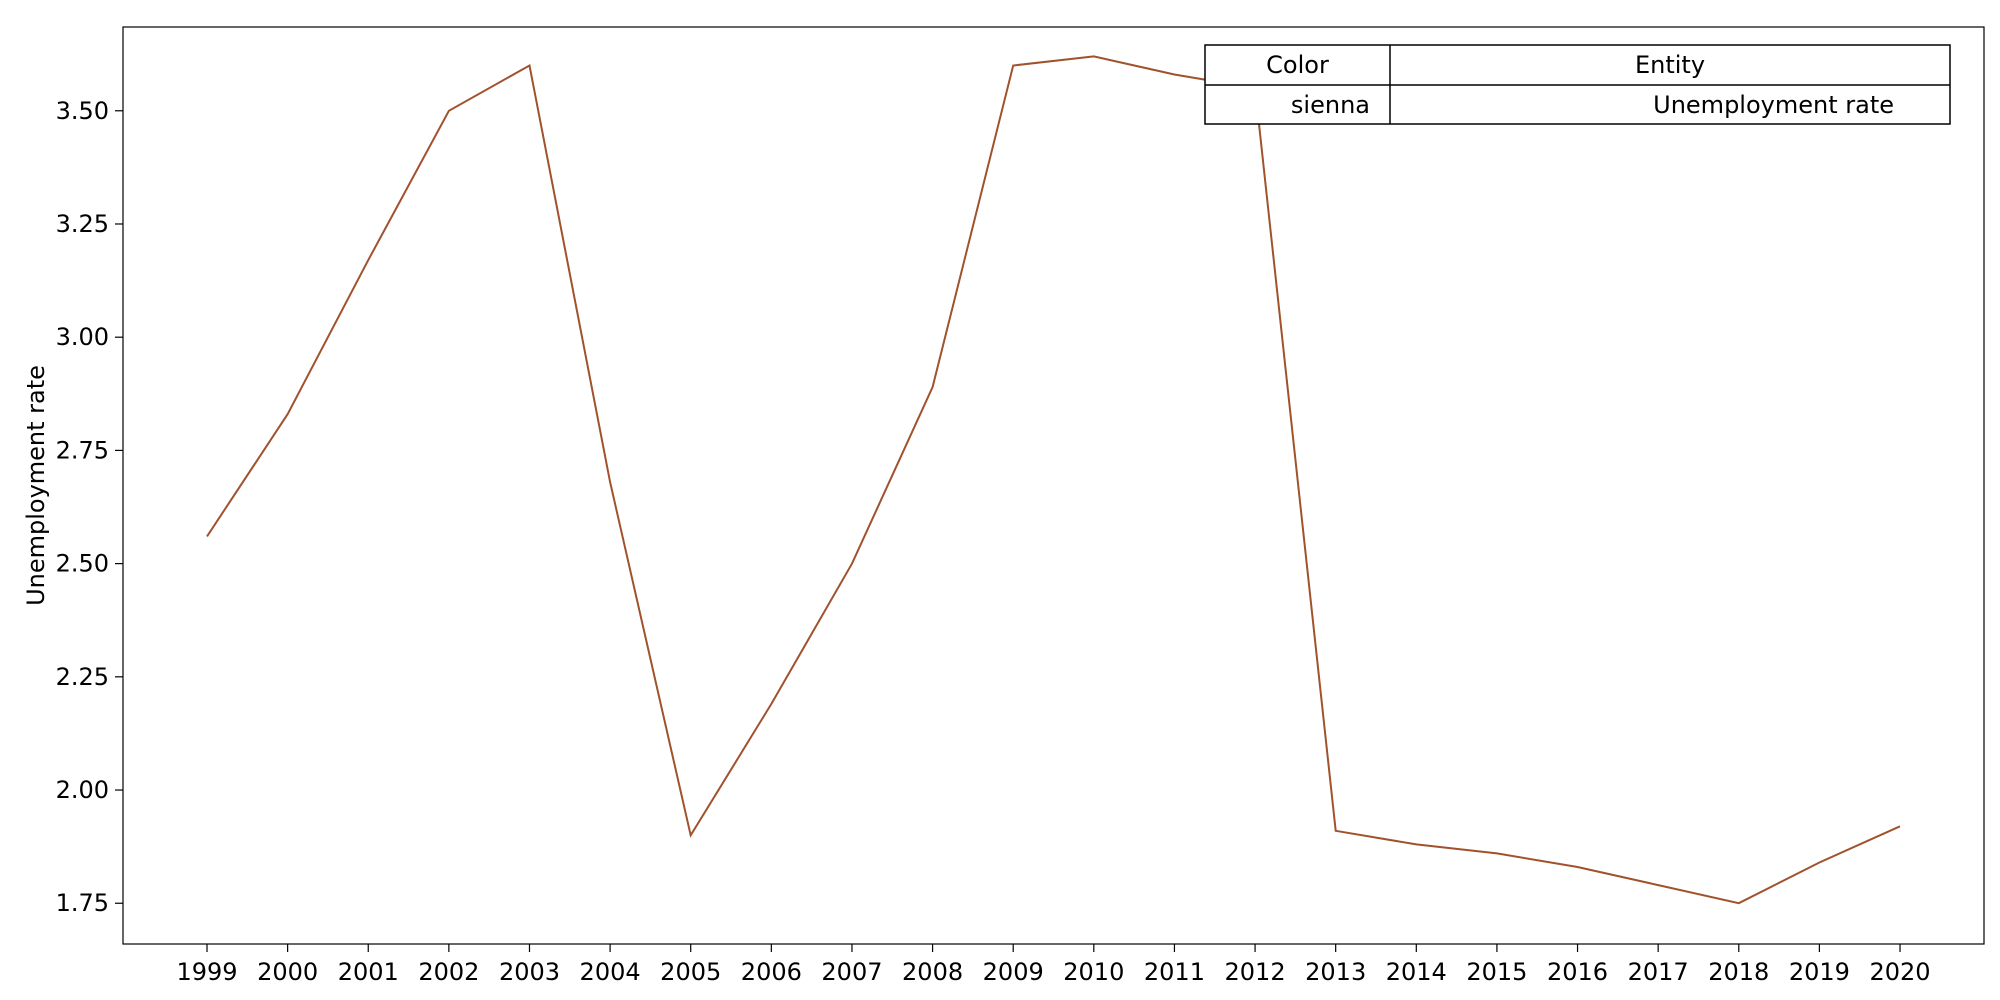  I want to click on x-tick-label: 2005, so click(690, 972).